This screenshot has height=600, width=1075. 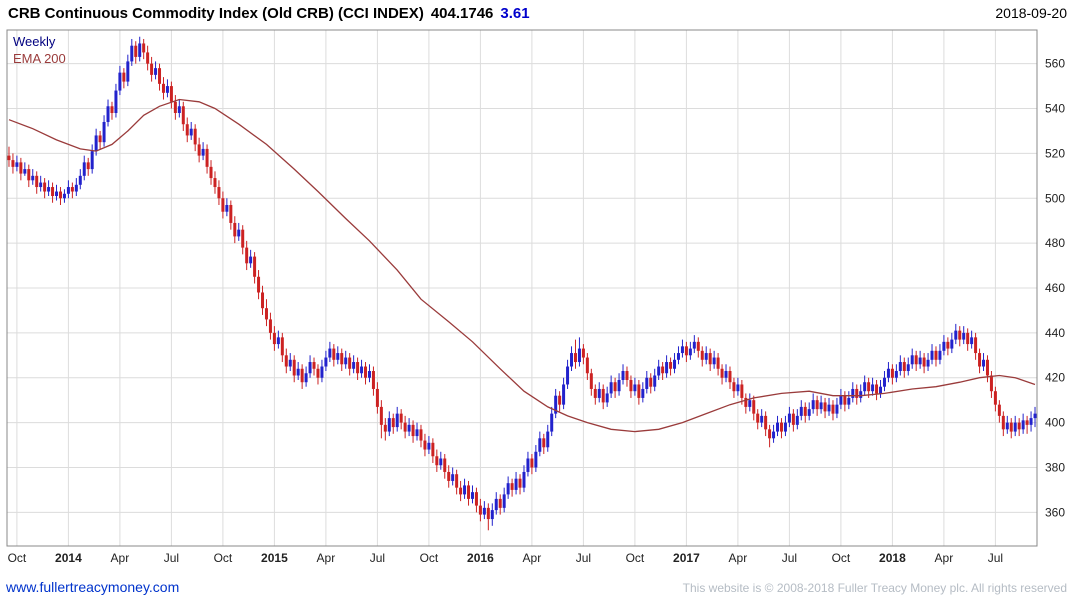 What do you see at coordinates (583, 558) in the screenshot?
I see `x-tick-label: Jul` at bounding box center [583, 558].